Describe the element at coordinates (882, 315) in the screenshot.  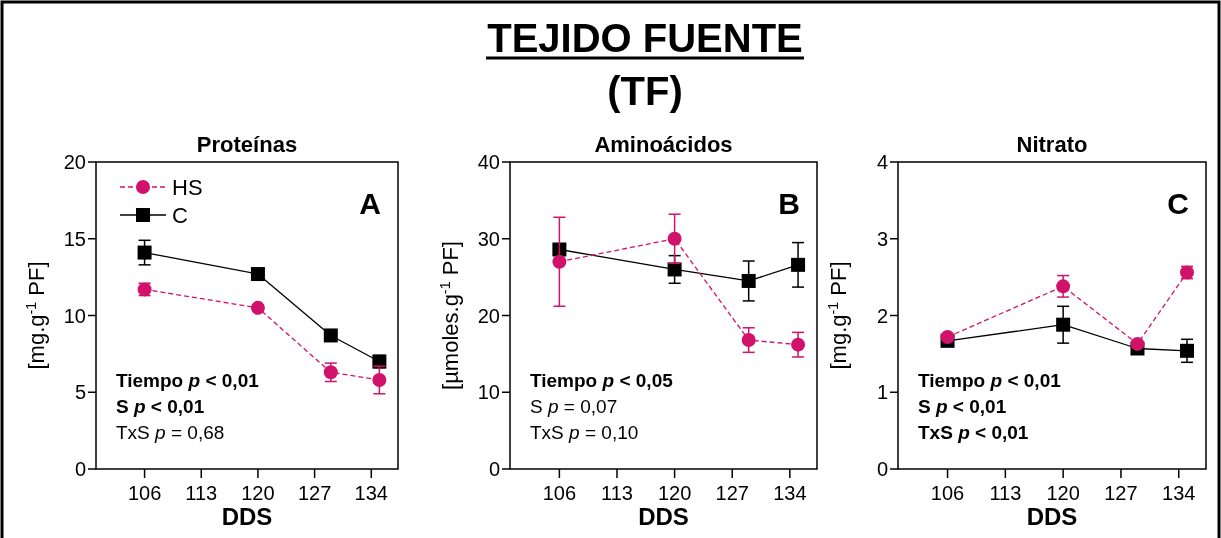
I see `y-tick-label: 2` at that location.